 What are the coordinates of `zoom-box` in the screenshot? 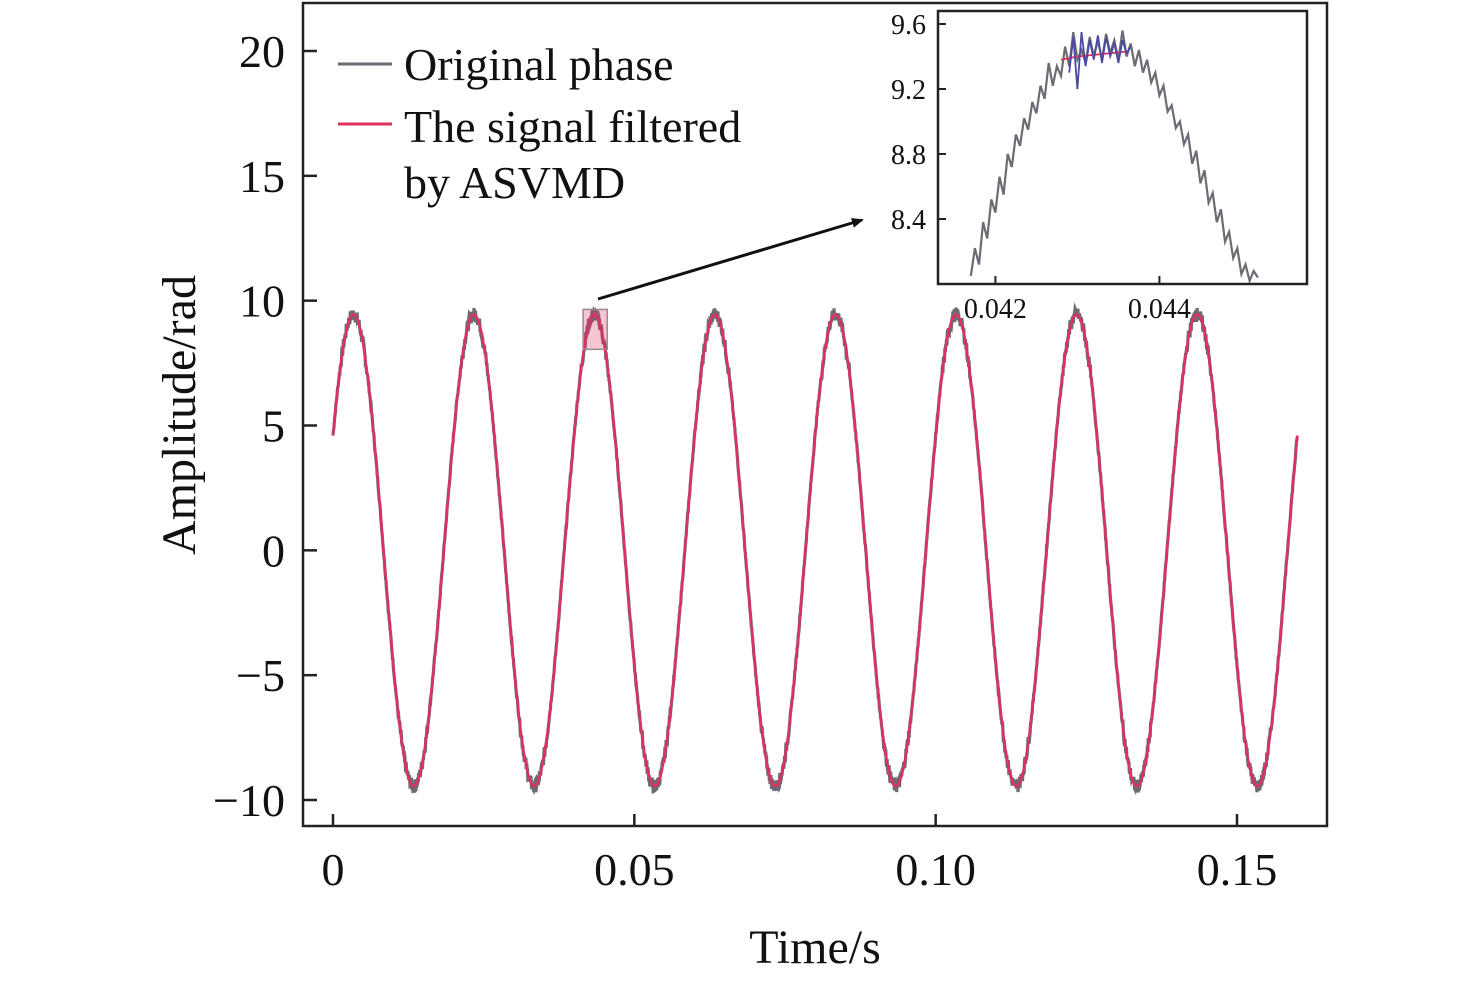 It's located at (595, 329).